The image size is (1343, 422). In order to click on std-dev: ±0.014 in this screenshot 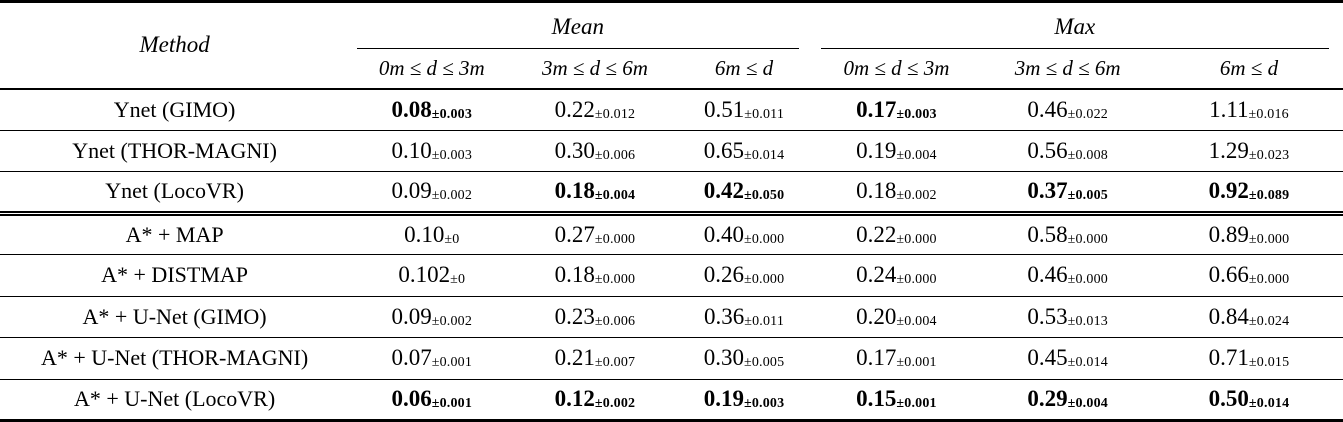, I will do `click(764, 155)`.